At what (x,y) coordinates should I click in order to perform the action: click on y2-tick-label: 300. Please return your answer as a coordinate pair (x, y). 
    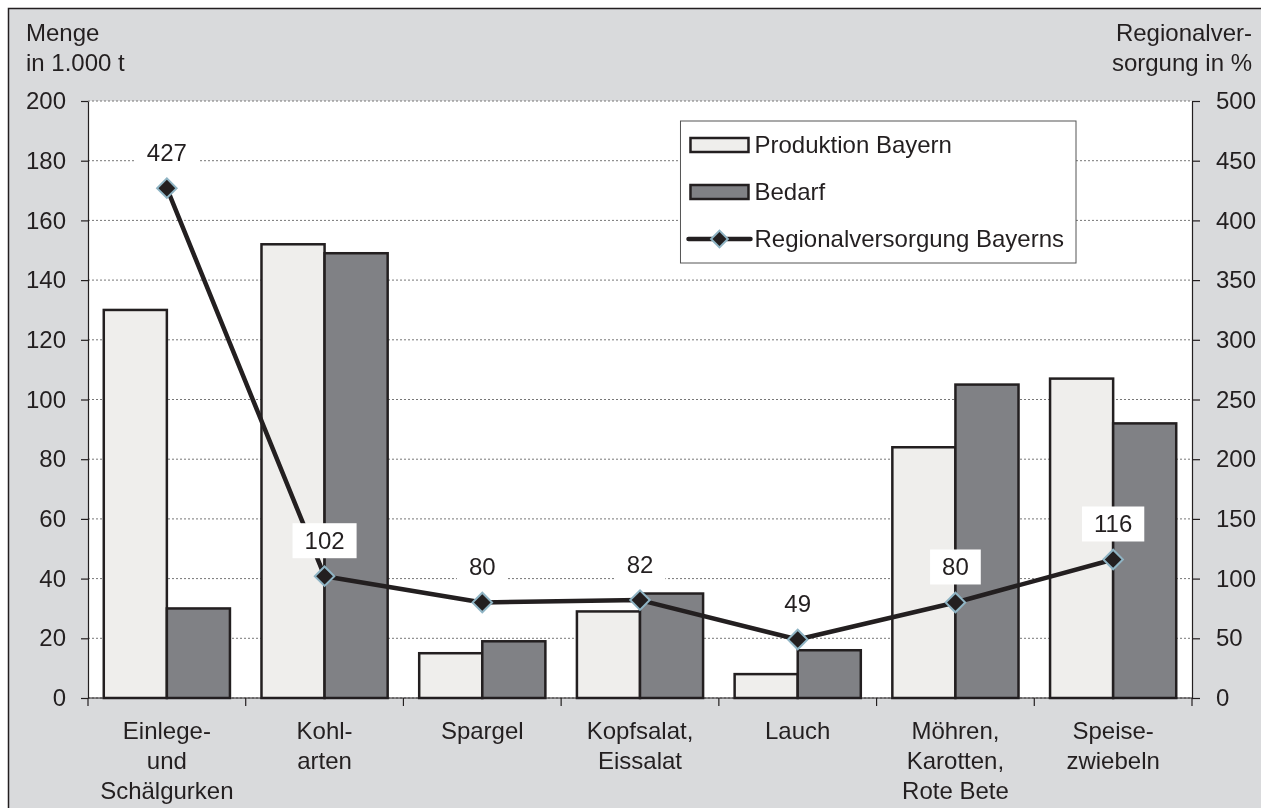
    Looking at the image, I should click on (1236, 339).